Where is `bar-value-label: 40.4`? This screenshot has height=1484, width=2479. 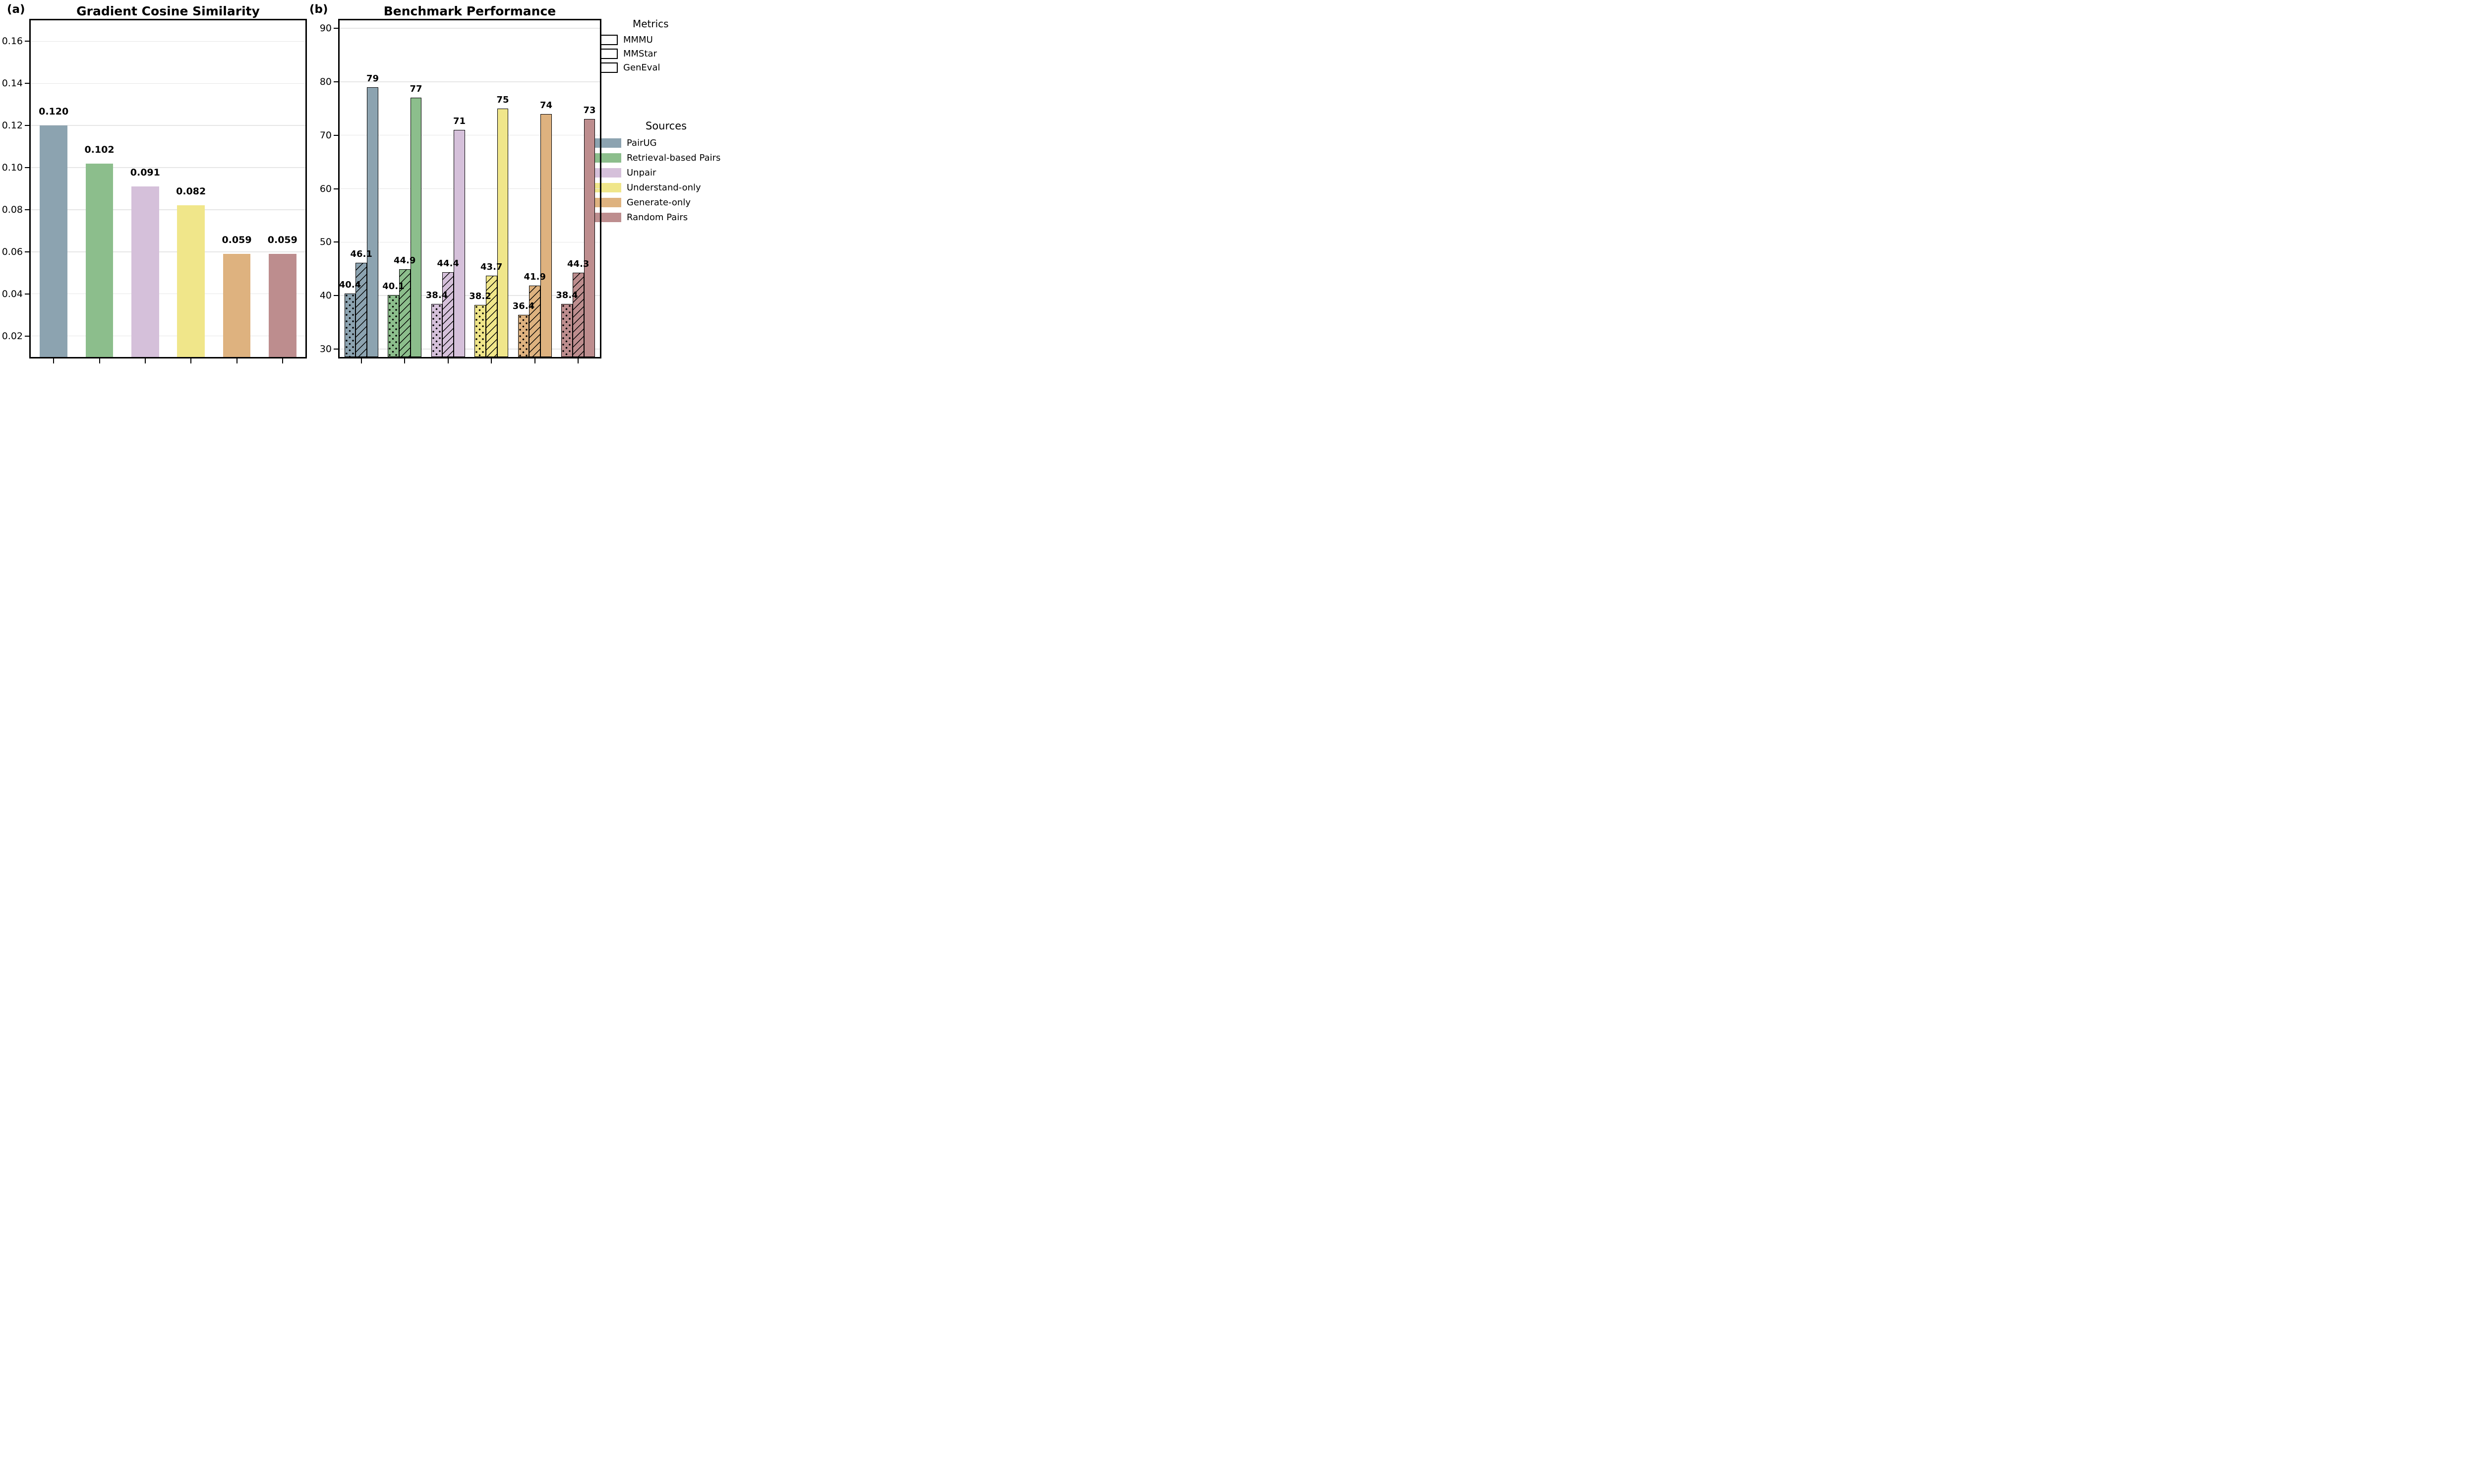 bar-value-label: 40.4 is located at coordinates (350, 284).